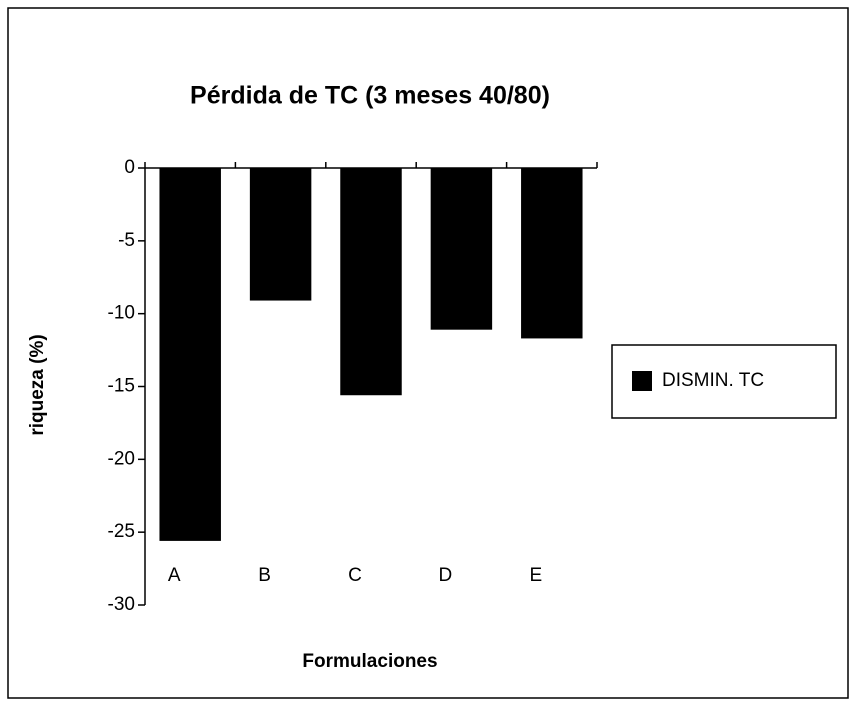 This screenshot has height=707, width=856. Describe the element at coordinates (121, 531) in the screenshot. I see `y-tick-label: -25` at that location.